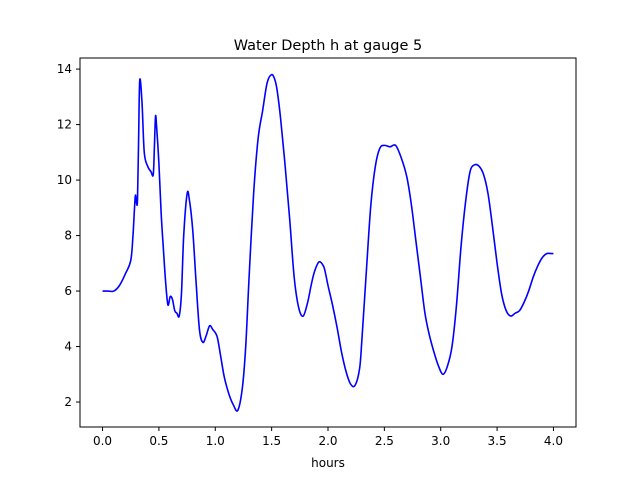 The image size is (640, 480). I want to click on y-tick-label: 6, so click(68, 291).